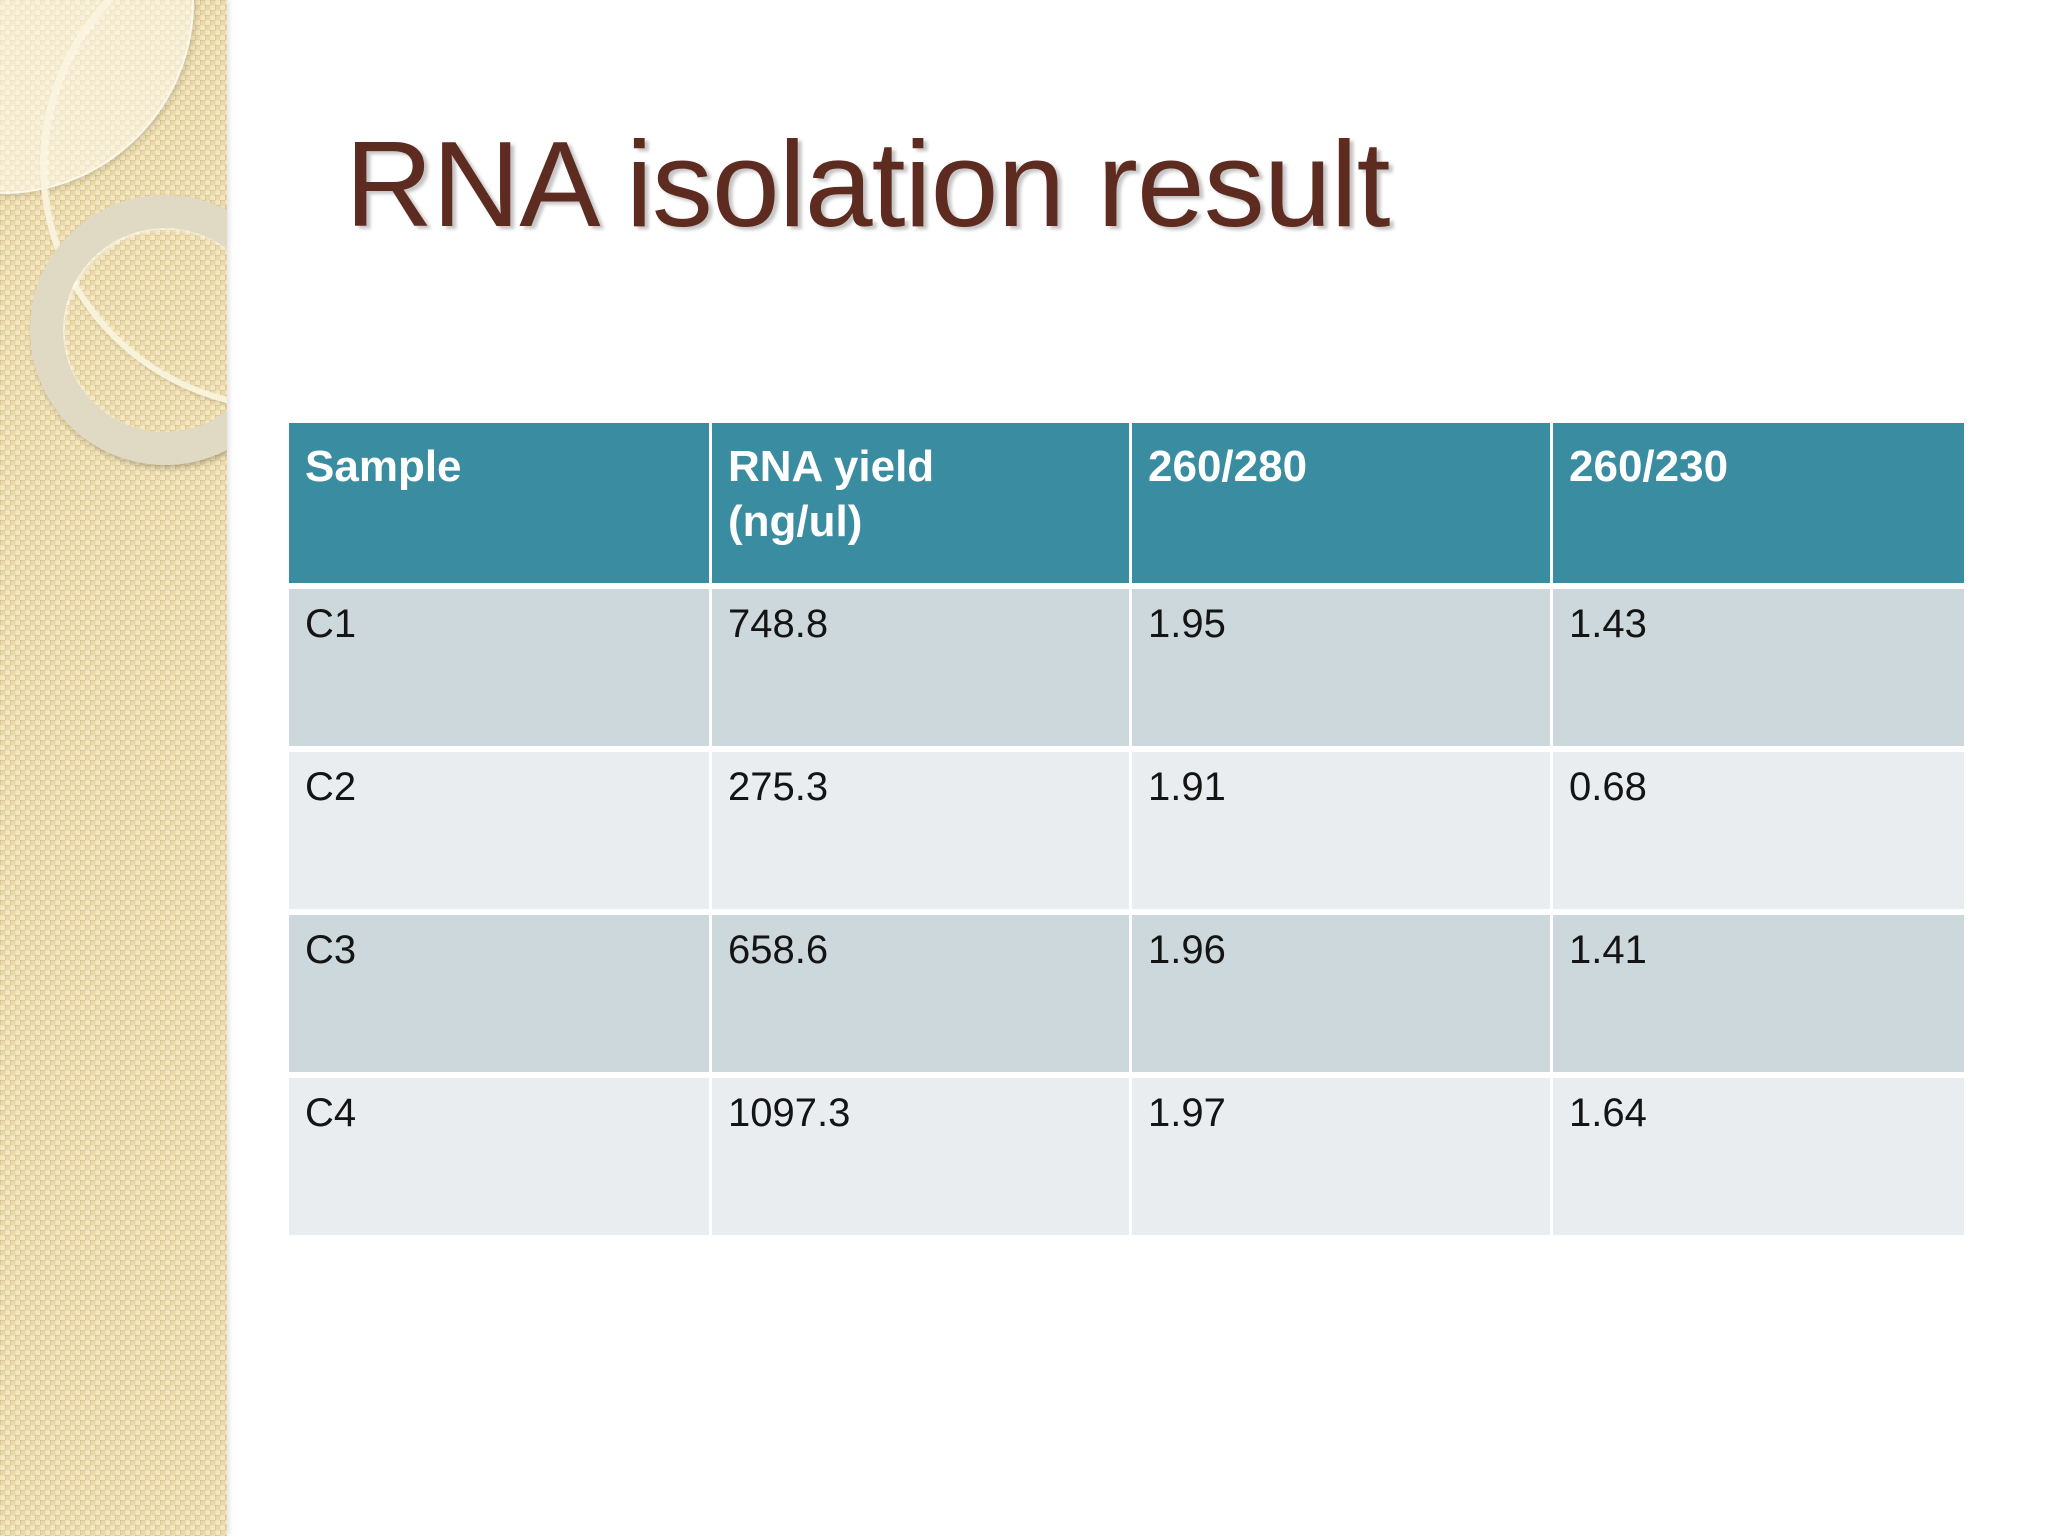 The image size is (2048, 1536). I want to click on table-cell-r3c0: C4, so click(499, 1156).